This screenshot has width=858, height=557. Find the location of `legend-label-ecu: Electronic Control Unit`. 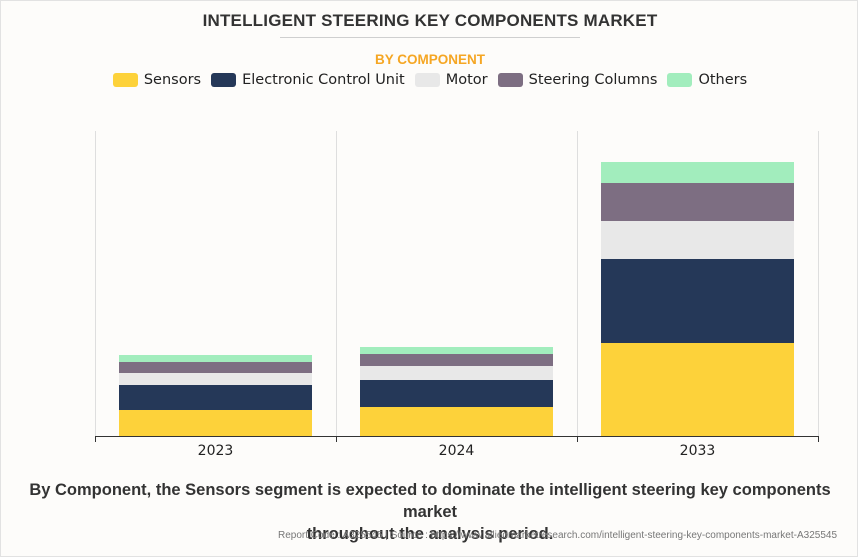

legend-label-ecu: Electronic Control Unit is located at coordinates (323, 80).